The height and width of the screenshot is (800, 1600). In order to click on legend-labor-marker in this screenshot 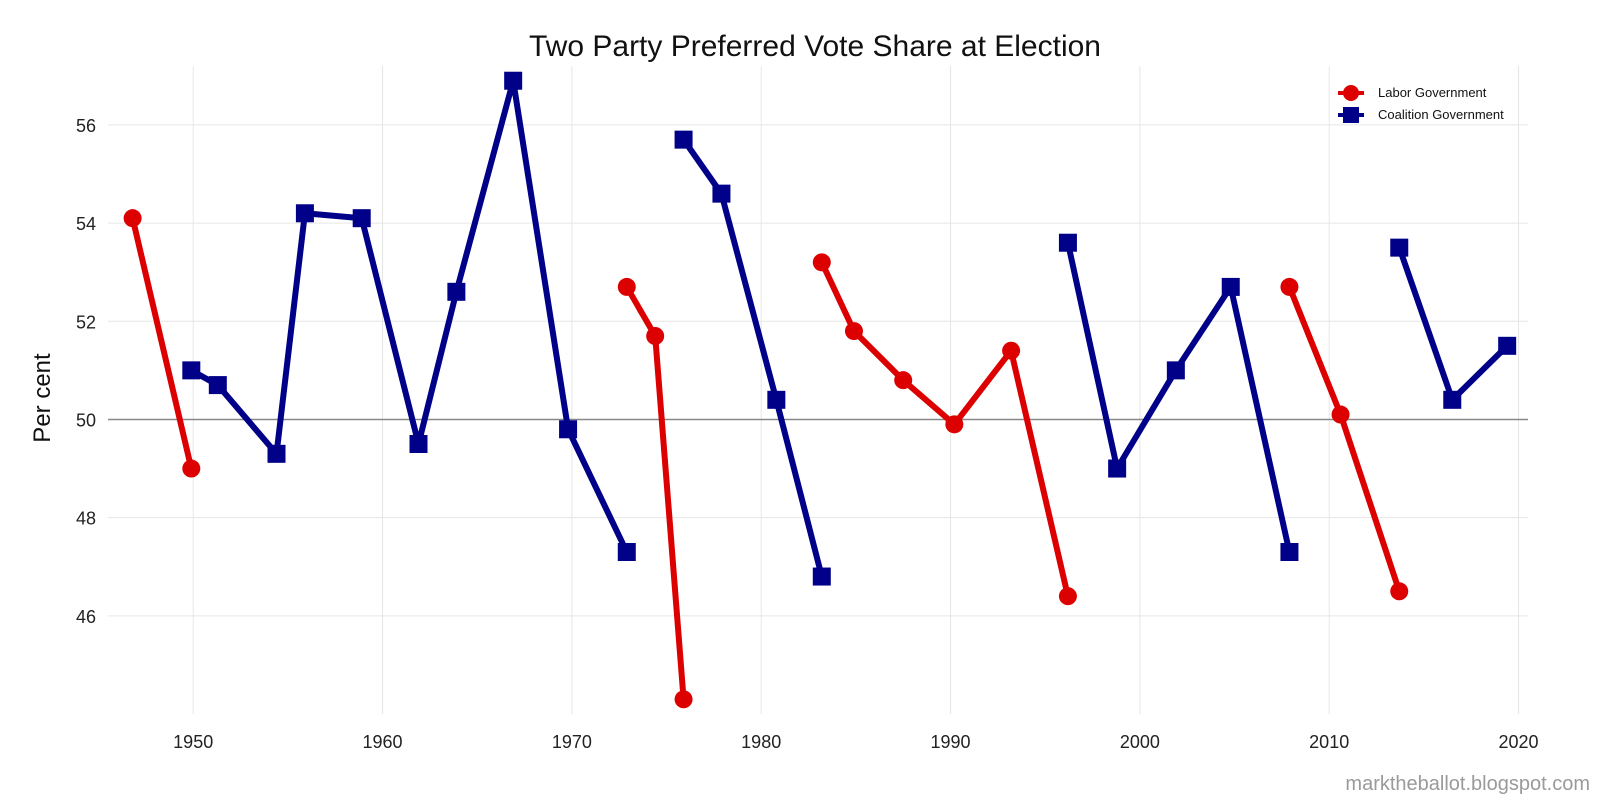, I will do `click(1351, 93)`.